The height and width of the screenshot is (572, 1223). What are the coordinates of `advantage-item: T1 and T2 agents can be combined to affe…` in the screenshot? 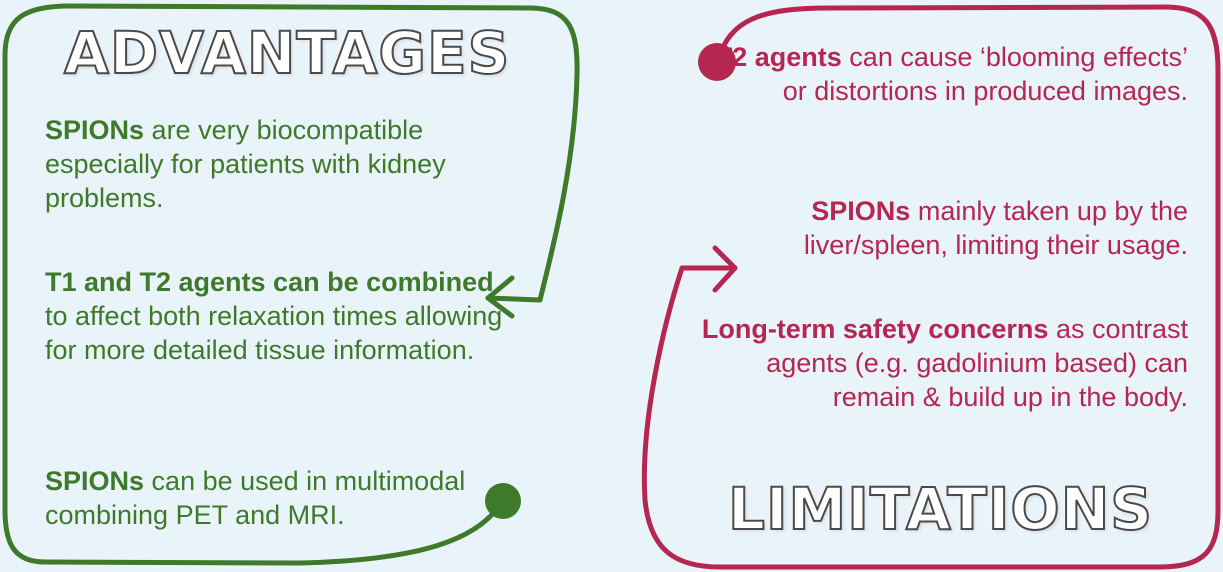 It's located at (280, 316).